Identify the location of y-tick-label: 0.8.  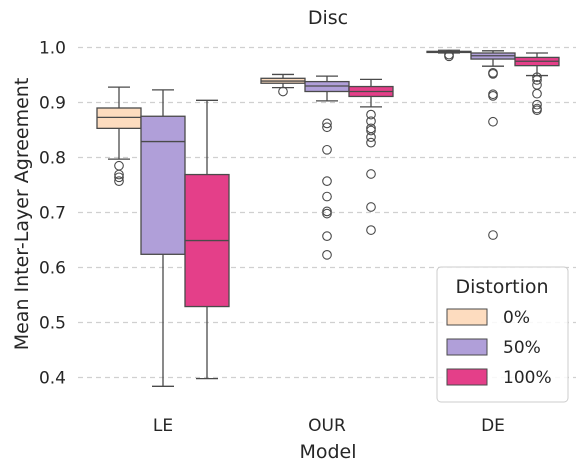
(52, 159).